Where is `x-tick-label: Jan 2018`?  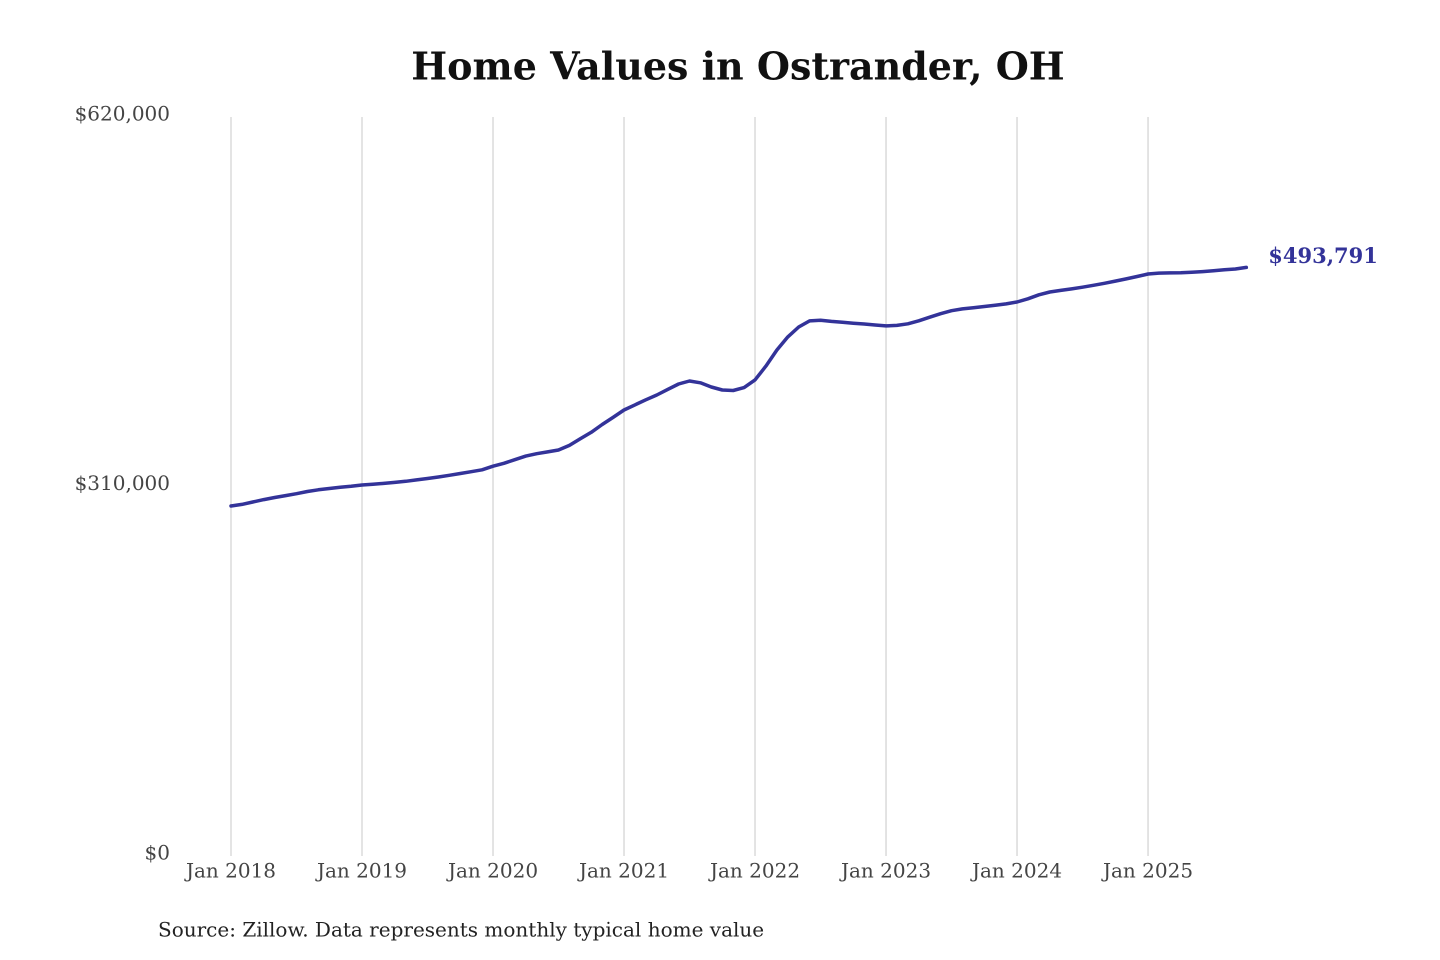 x-tick-label: Jan 2018 is located at coordinates (230, 871).